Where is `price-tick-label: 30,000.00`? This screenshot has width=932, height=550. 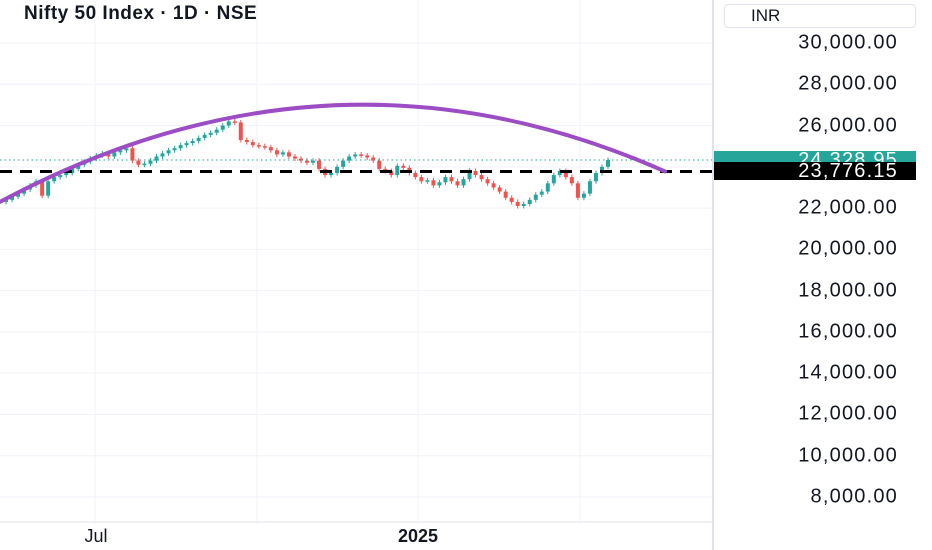 price-tick-label: 30,000.00 is located at coordinates (848, 42).